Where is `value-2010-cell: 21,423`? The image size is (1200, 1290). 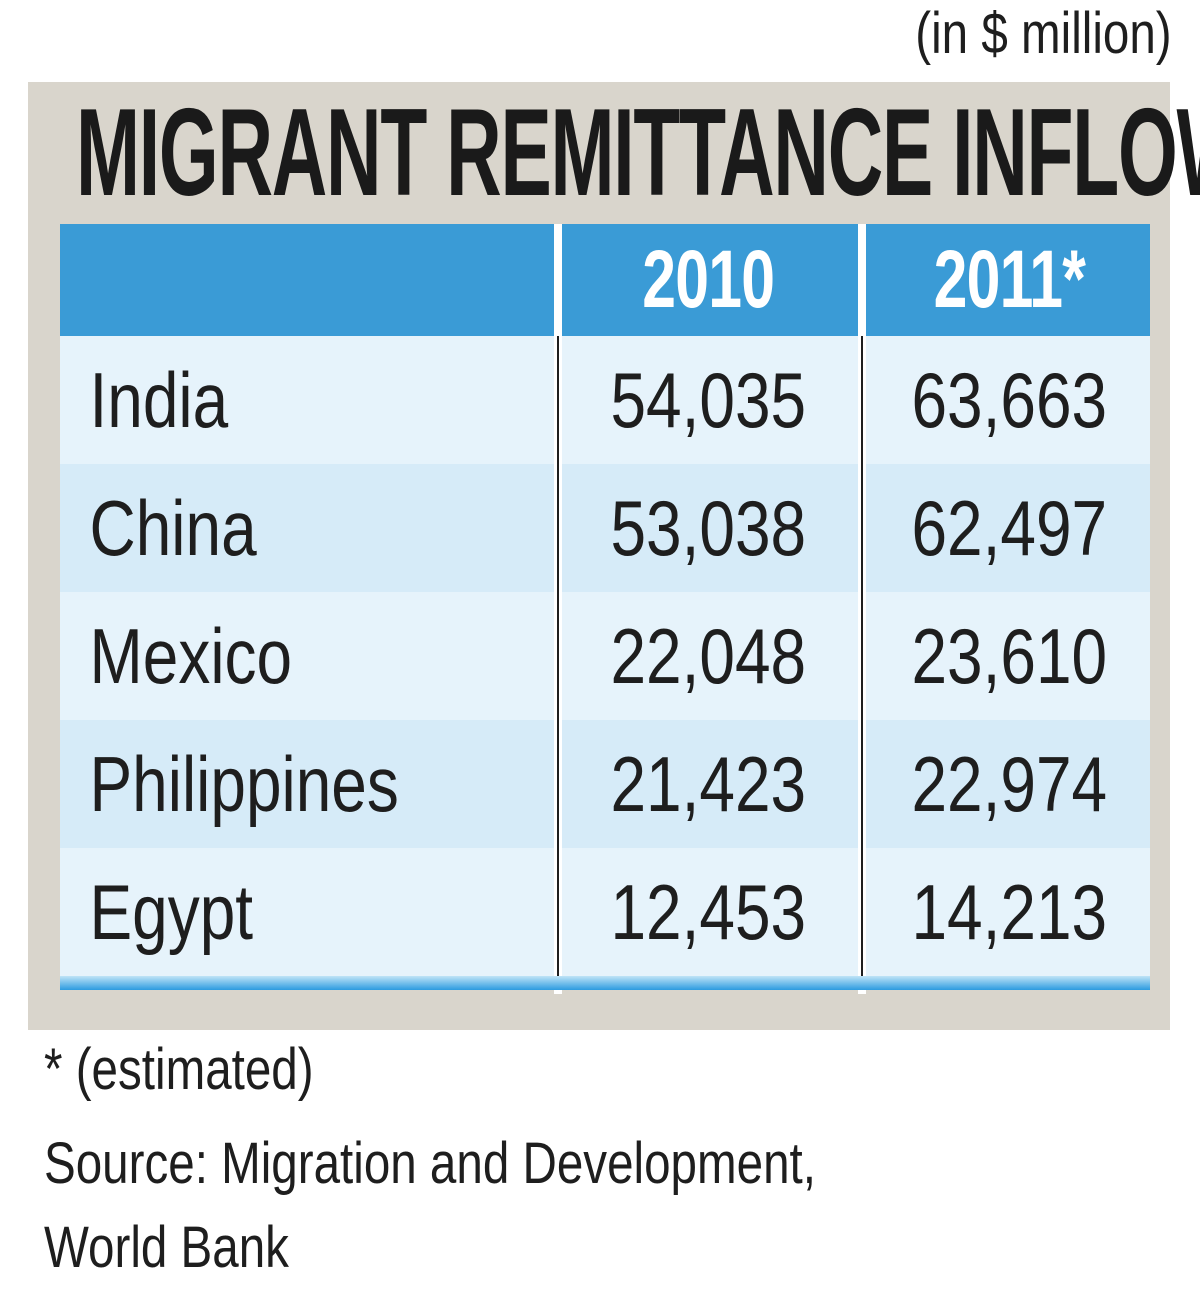 value-2010-cell: 21,423 is located at coordinates (708, 784).